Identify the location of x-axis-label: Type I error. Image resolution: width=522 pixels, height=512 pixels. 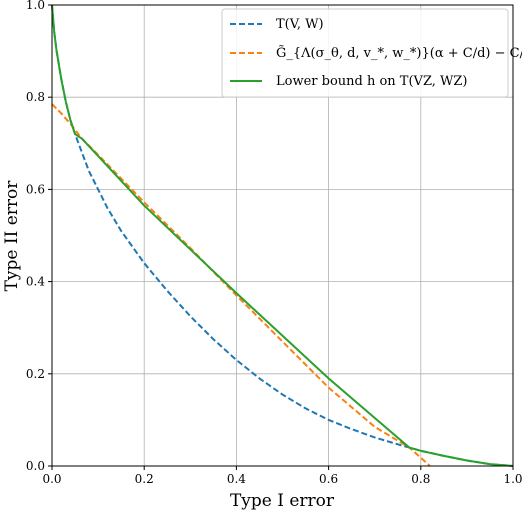
(282, 501).